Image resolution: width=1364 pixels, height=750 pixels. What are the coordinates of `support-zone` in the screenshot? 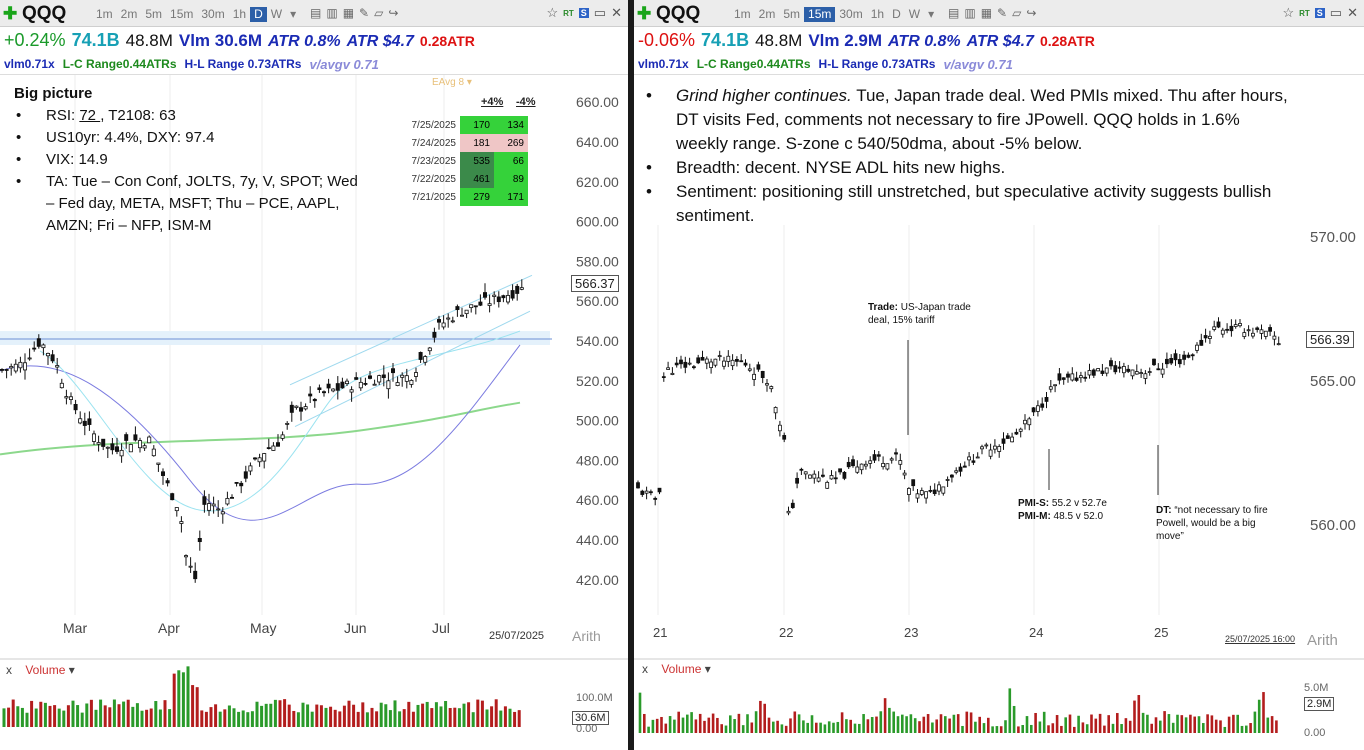 It's located at (275, 338).